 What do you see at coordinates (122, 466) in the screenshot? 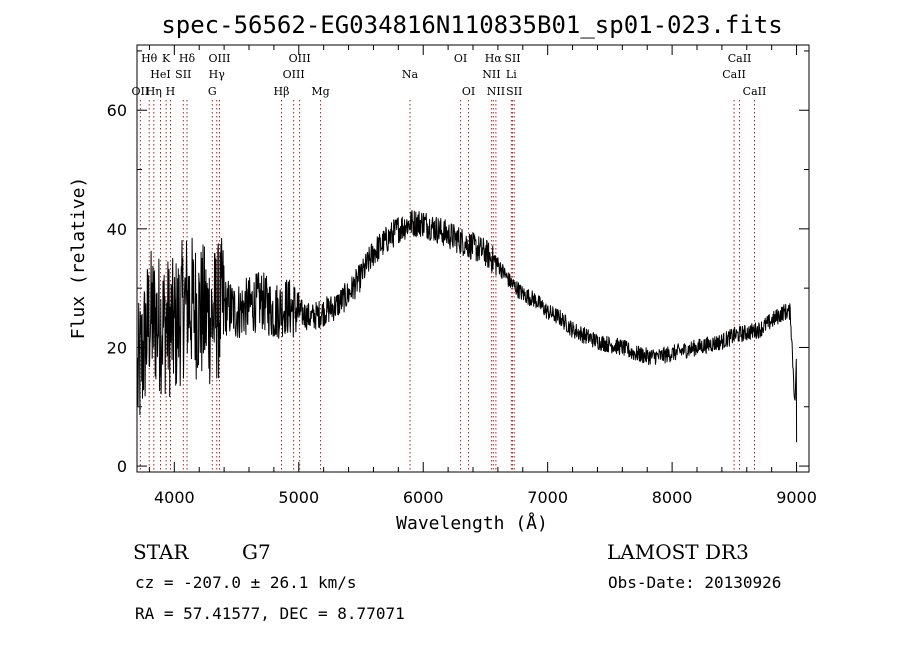
I see `y-tick-label: 0` at bounding box center [122, 466].